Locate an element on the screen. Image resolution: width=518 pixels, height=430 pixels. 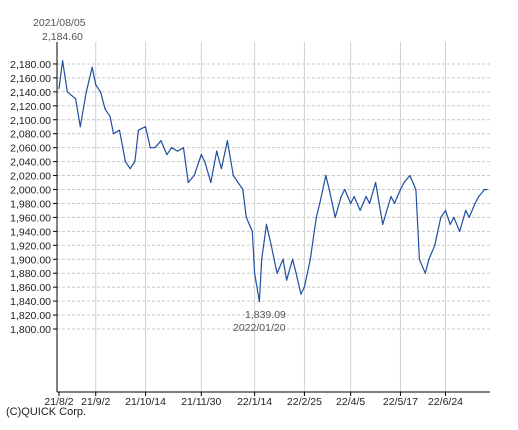
y-tick-label: 1,860.00 is located at coordinates (30, 288).